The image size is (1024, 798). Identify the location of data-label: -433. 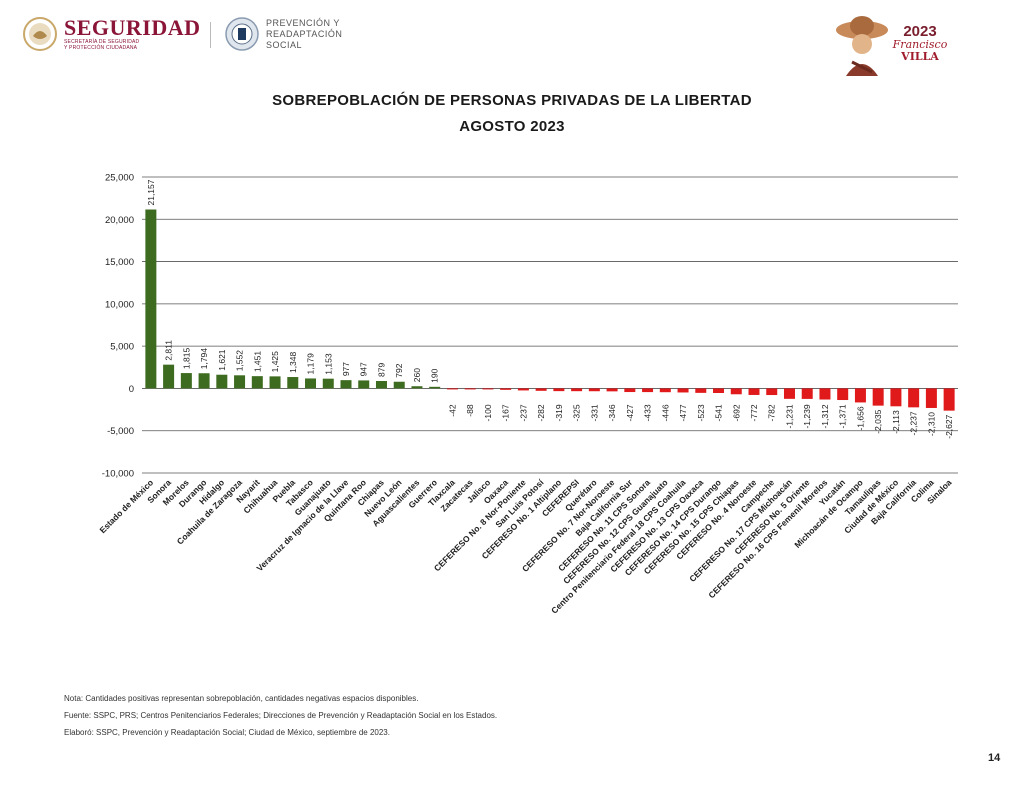
(648, 412).